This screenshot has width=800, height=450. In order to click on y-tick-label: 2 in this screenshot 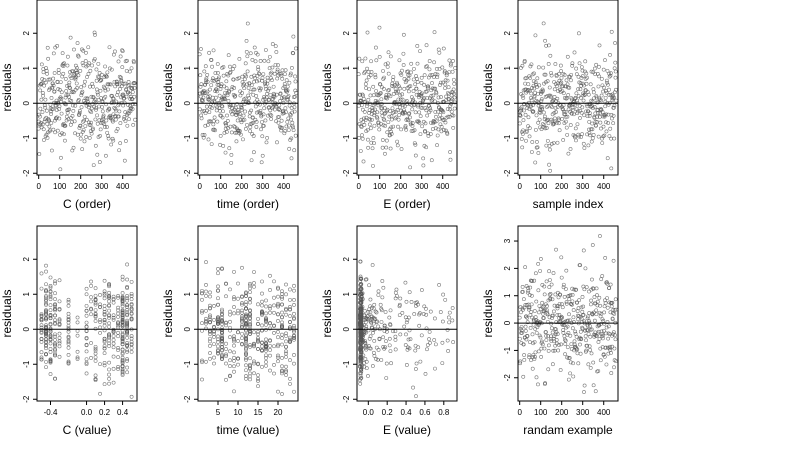, I will do `click(26, 32)`.